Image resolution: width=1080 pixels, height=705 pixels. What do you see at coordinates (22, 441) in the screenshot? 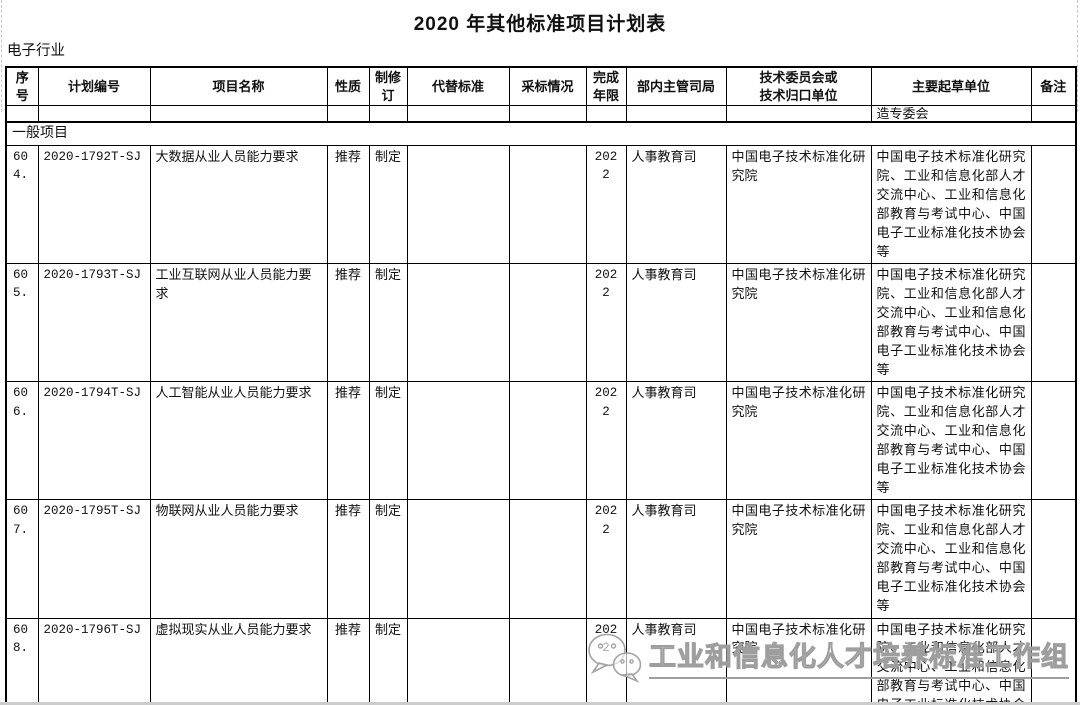
I see `cell-seq: 606.` at bounding box center [22, 441].